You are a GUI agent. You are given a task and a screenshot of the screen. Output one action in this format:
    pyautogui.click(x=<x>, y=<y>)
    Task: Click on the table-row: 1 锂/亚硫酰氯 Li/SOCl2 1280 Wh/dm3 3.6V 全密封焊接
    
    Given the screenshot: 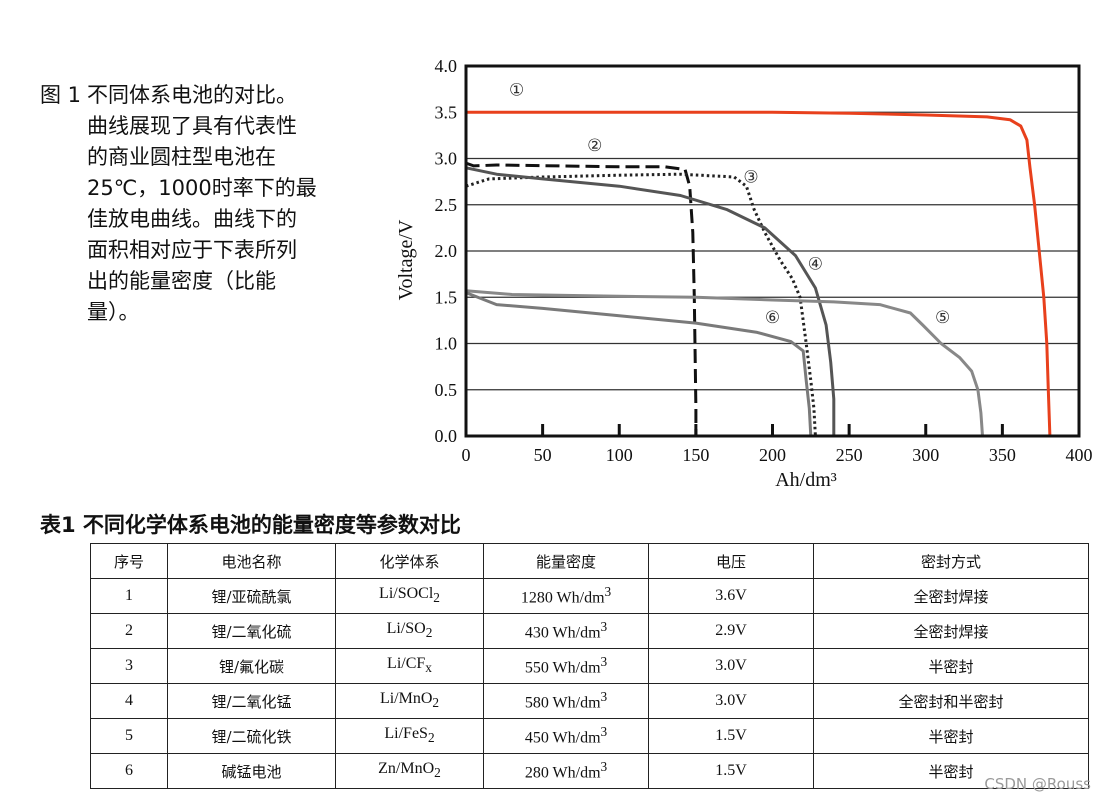 What is the action you would take?
    pyautogui.click(x=589, y=596)
    